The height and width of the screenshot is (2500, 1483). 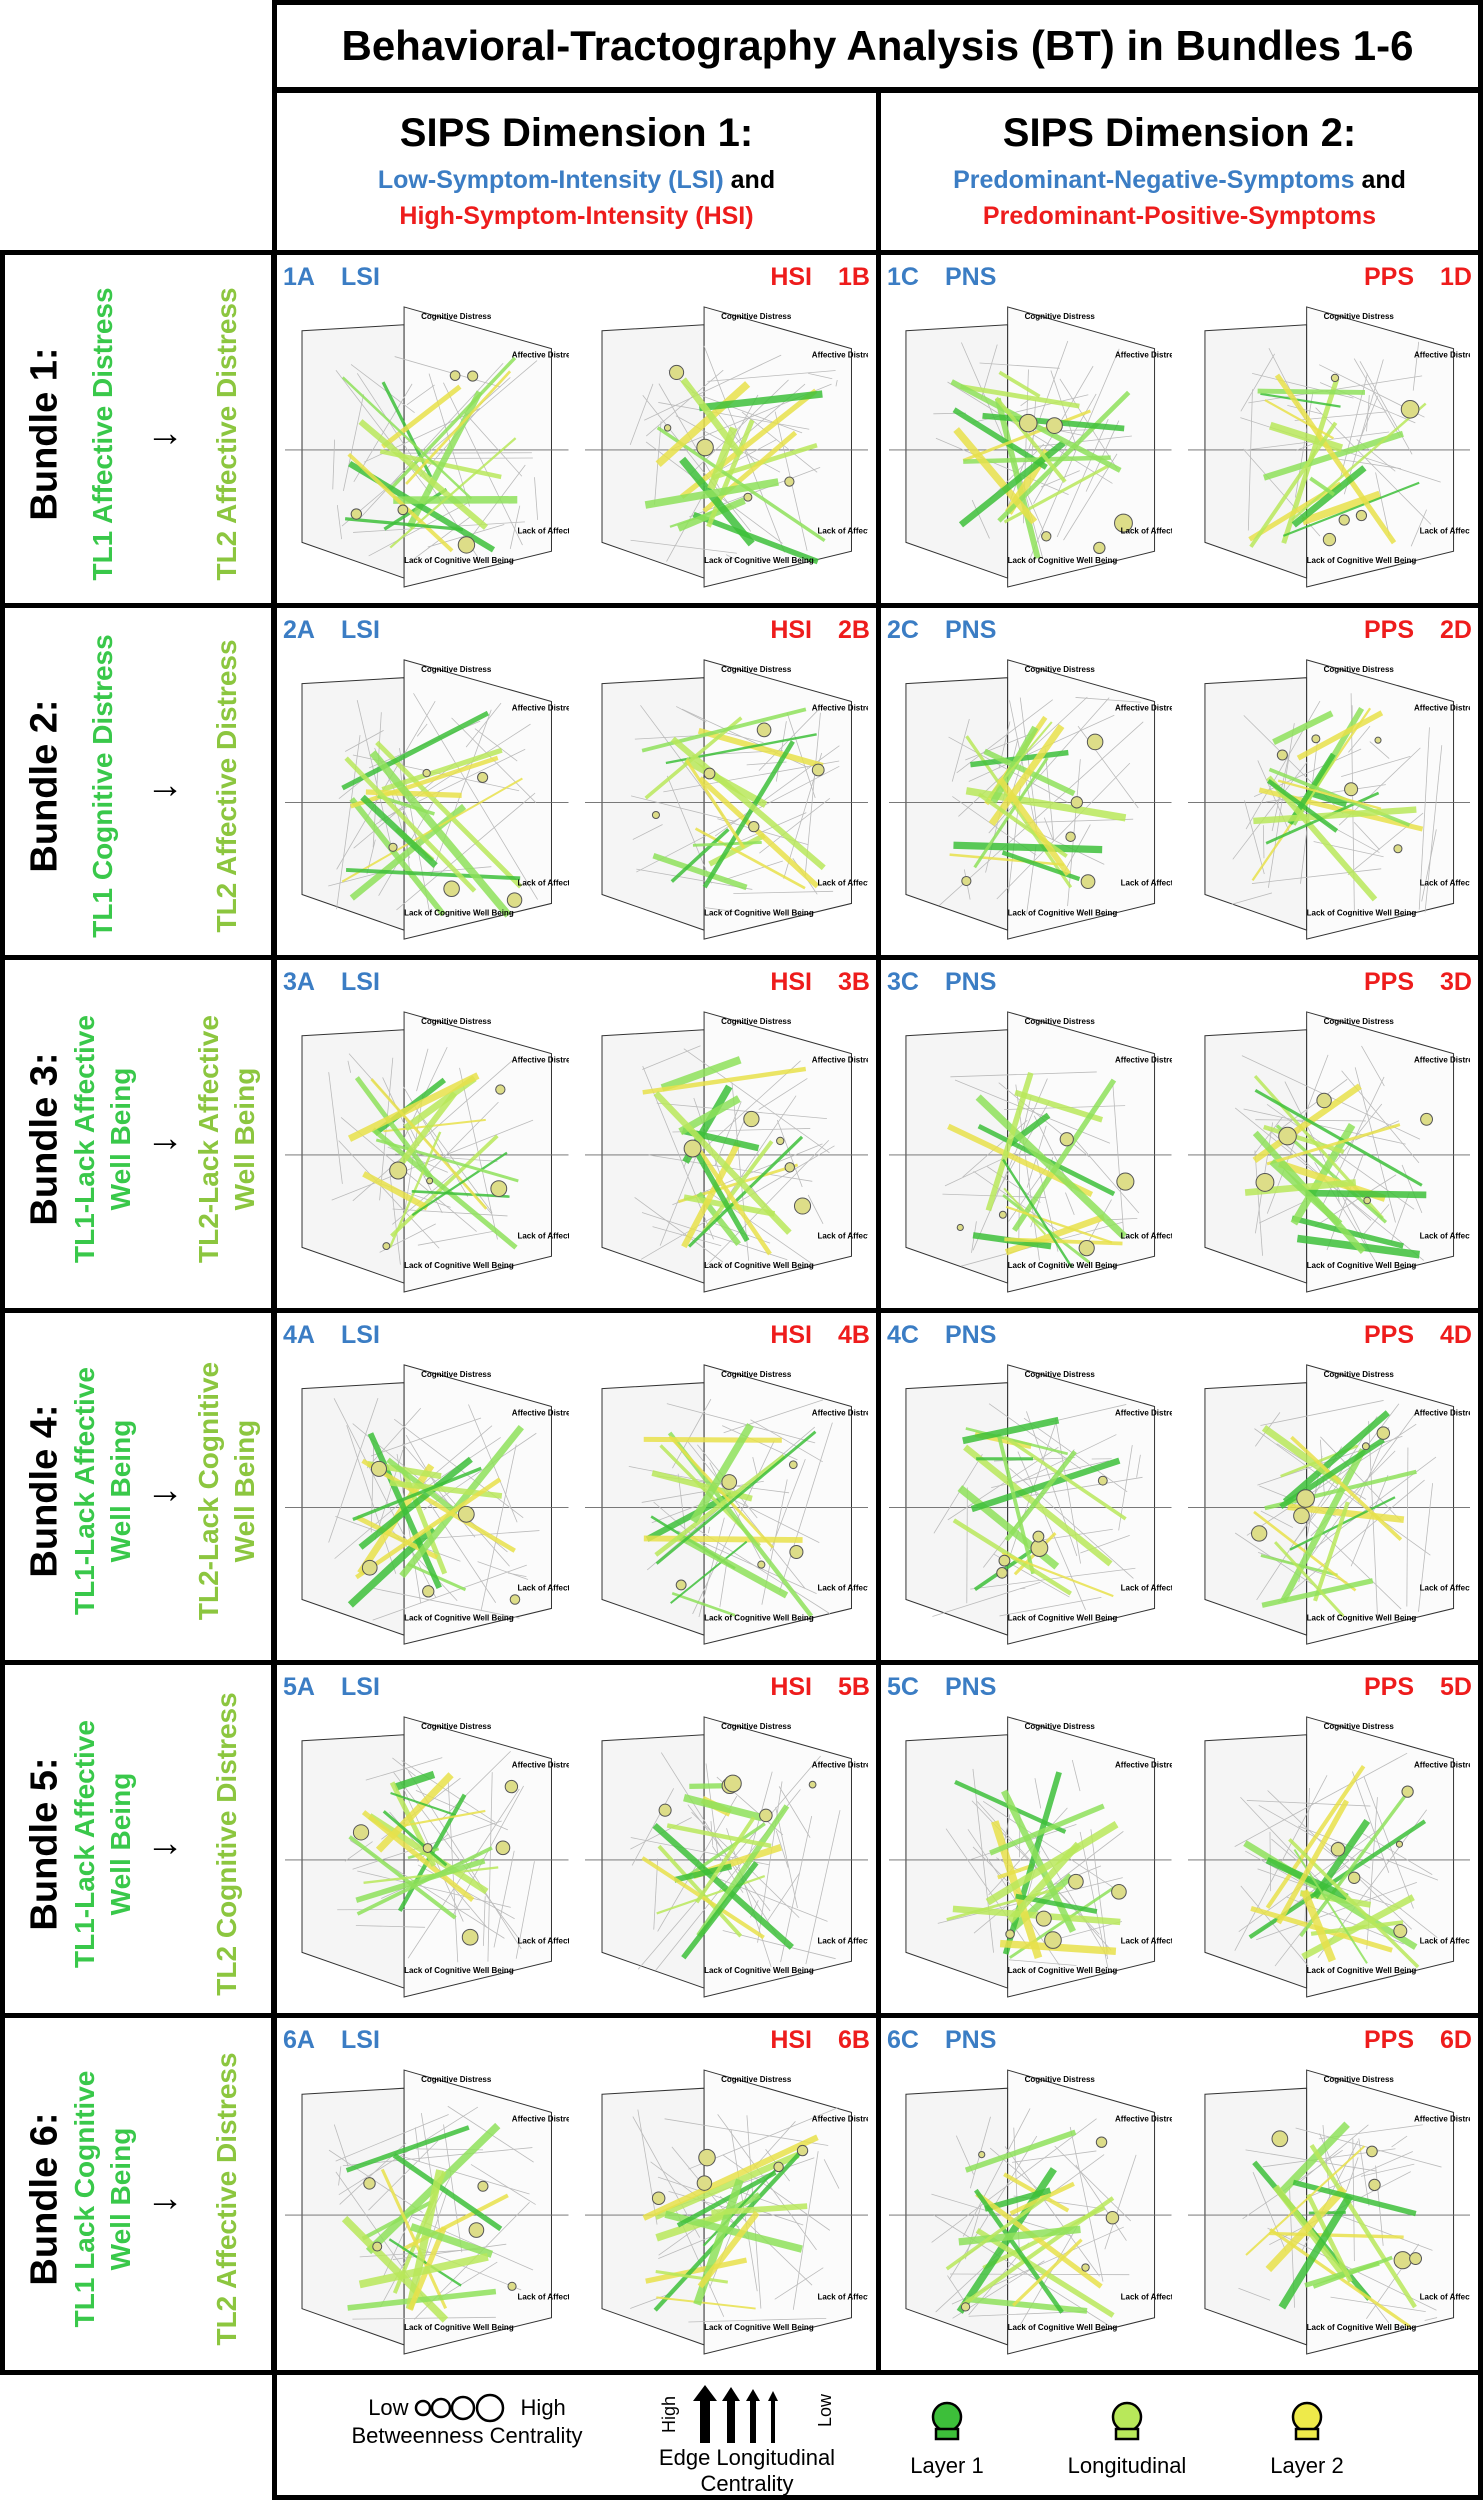 What do you see at coordinates (388, 2407) in the screenshot?
I see `betweenness-low-label: Low` at bounding box center [388, 2407].